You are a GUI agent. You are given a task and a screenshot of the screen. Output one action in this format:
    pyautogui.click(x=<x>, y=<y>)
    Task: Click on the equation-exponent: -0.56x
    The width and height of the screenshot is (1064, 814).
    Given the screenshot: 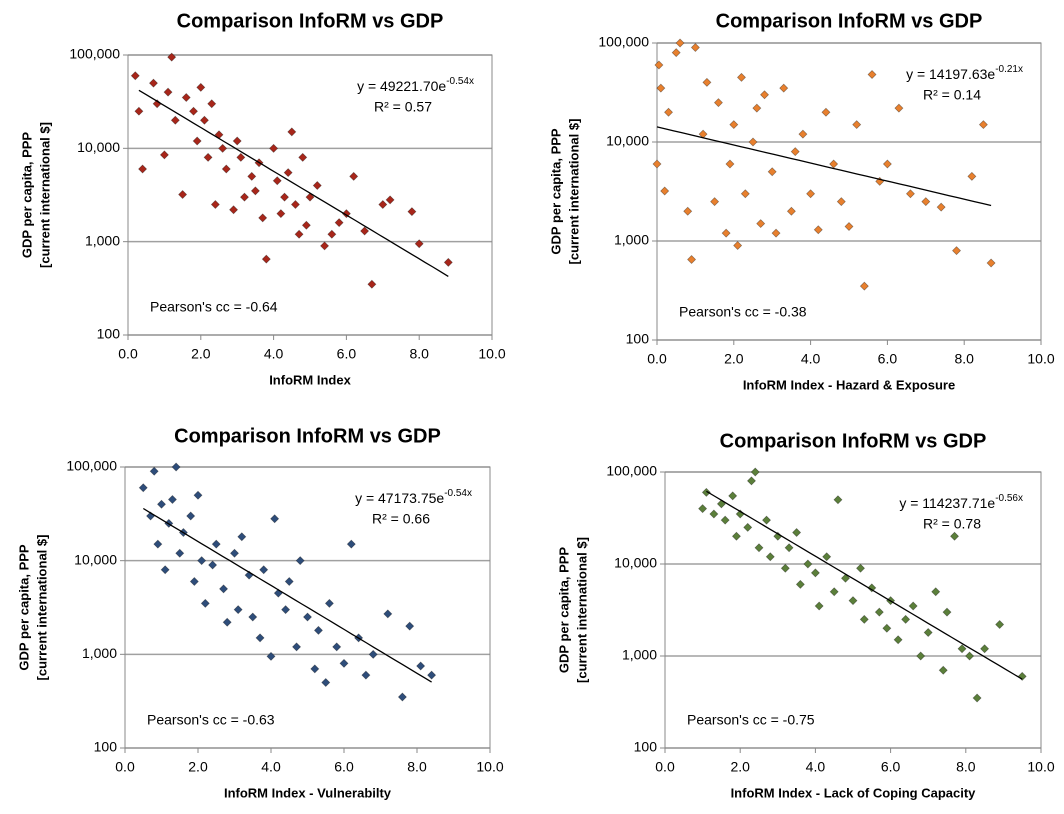 What is the action you would take?
    pyautogui.click(x=1009, y=498)
    